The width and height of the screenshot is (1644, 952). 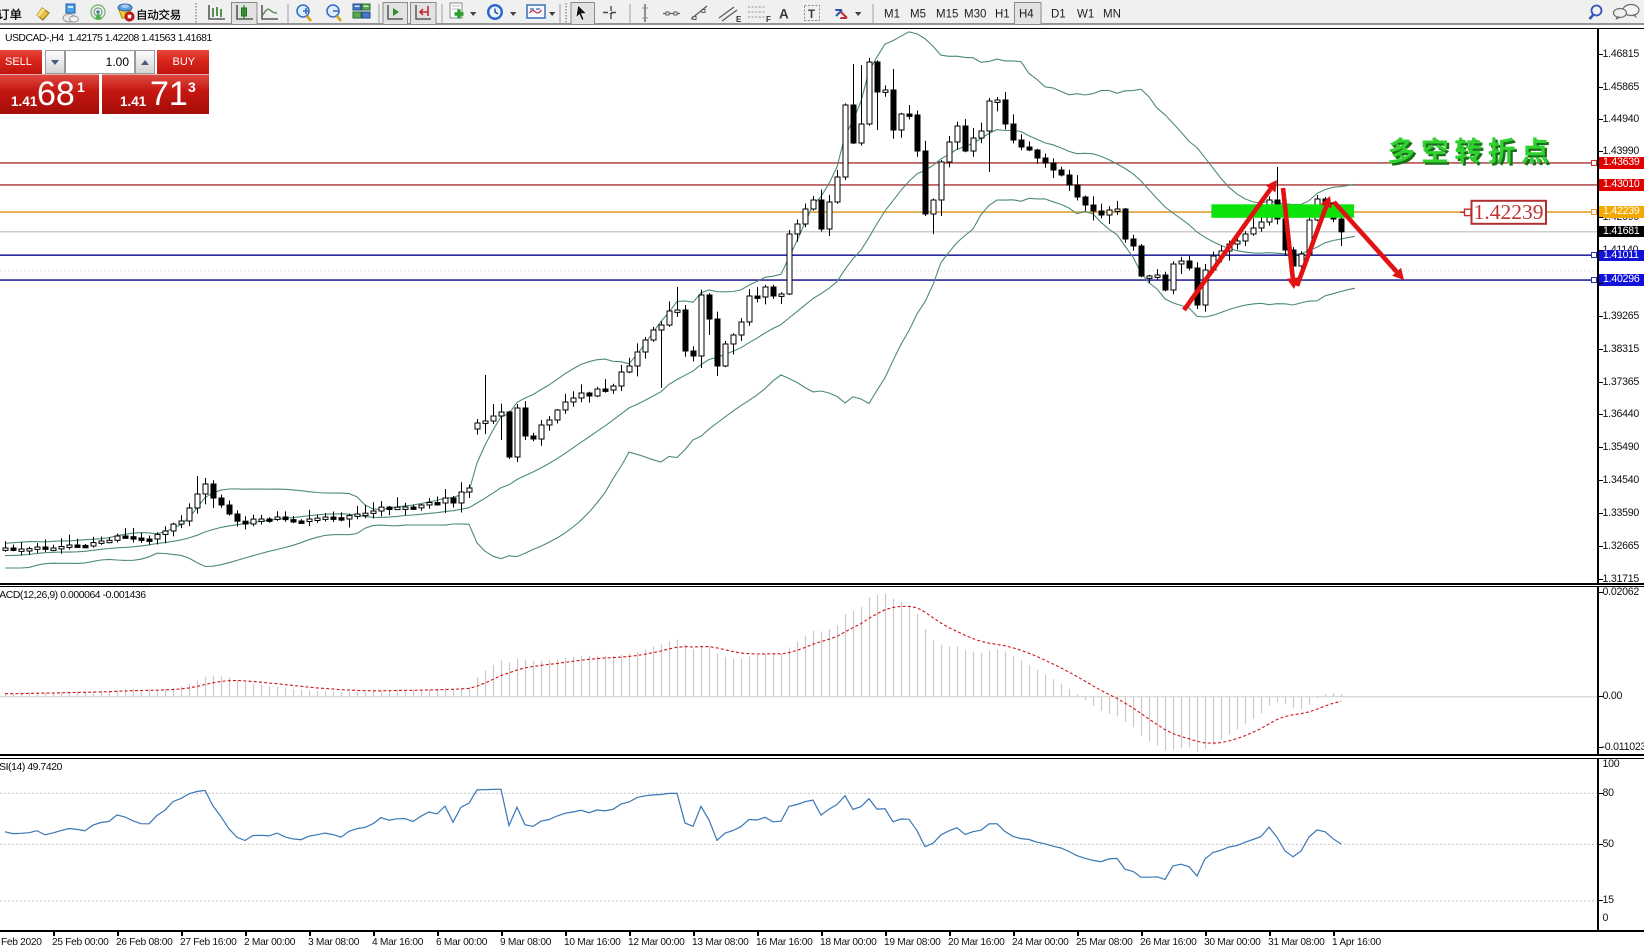 What do you see at coordinates (1026, 15) in the screenshot?
I see `svg-text: H4` at bounding box center [1026, 15].